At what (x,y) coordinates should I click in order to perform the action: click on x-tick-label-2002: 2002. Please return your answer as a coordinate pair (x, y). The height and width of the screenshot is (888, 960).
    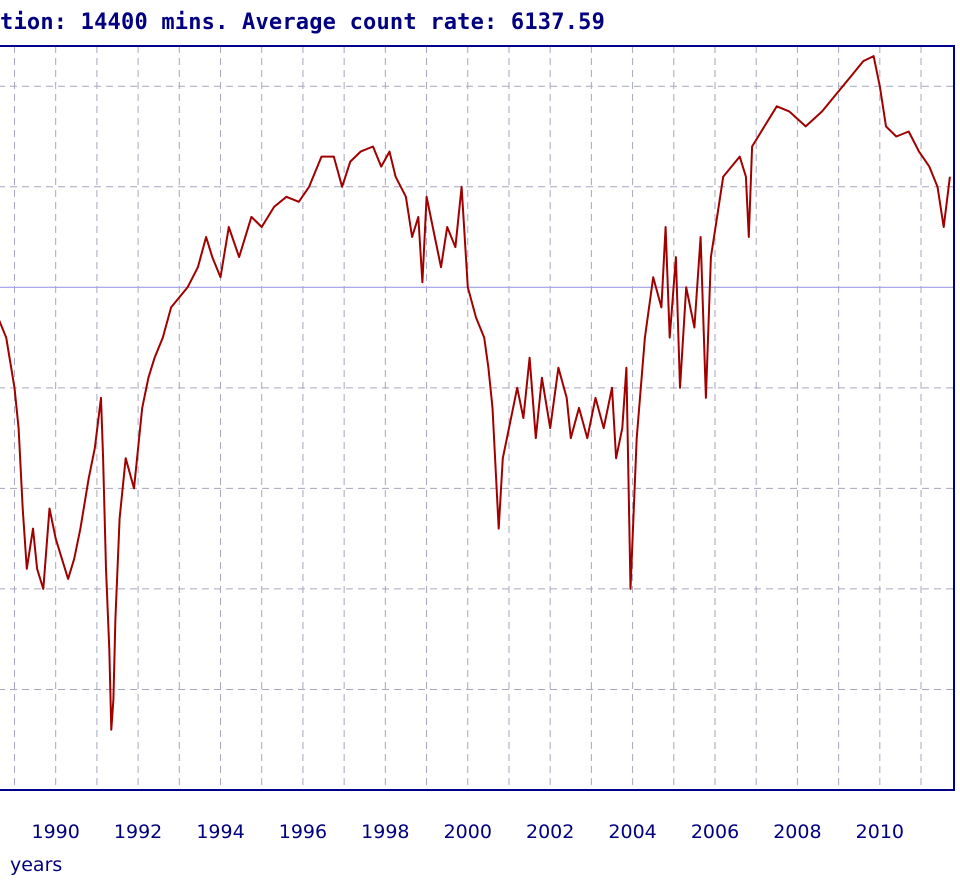
    Looking at the image, I should click on (550, 832).